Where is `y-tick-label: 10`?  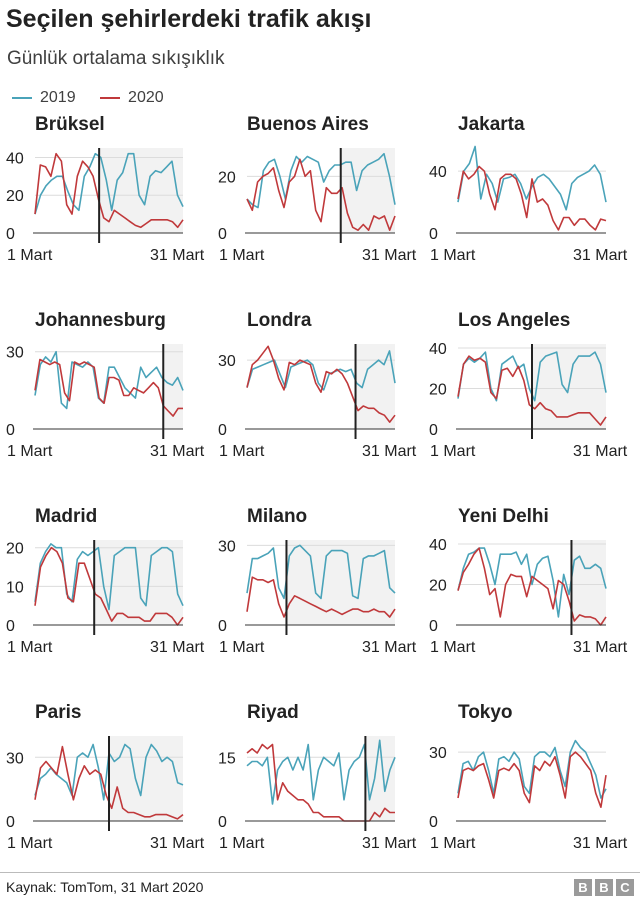
y-tick-label: 10 is located at coordinates (15, 587).